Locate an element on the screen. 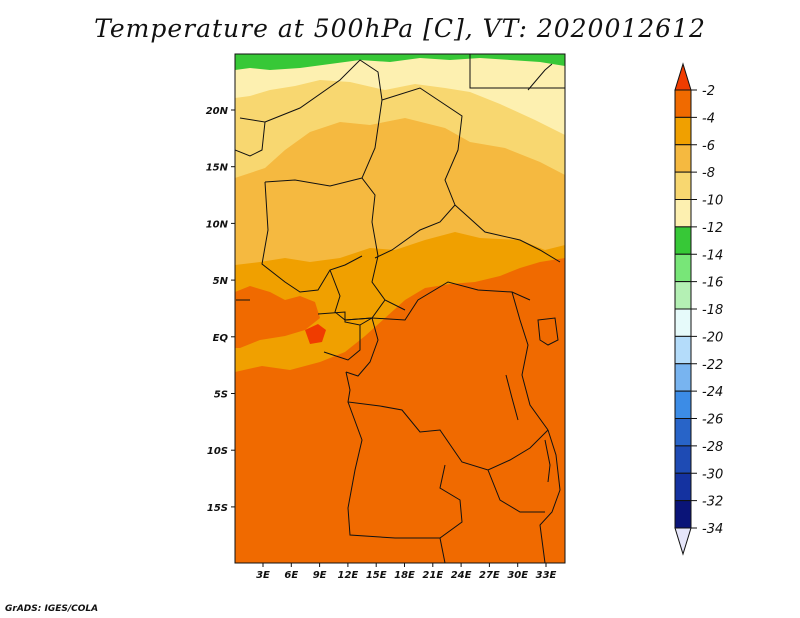 The width and height of the screenshot is (800, 618). lon-label: 15E is located at coordinates (376, 575).